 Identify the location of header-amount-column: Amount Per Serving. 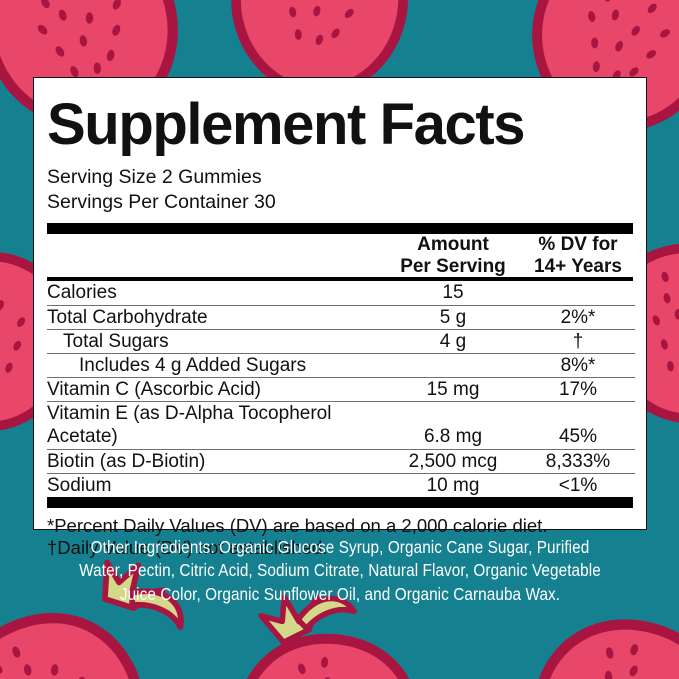
(453, 255).